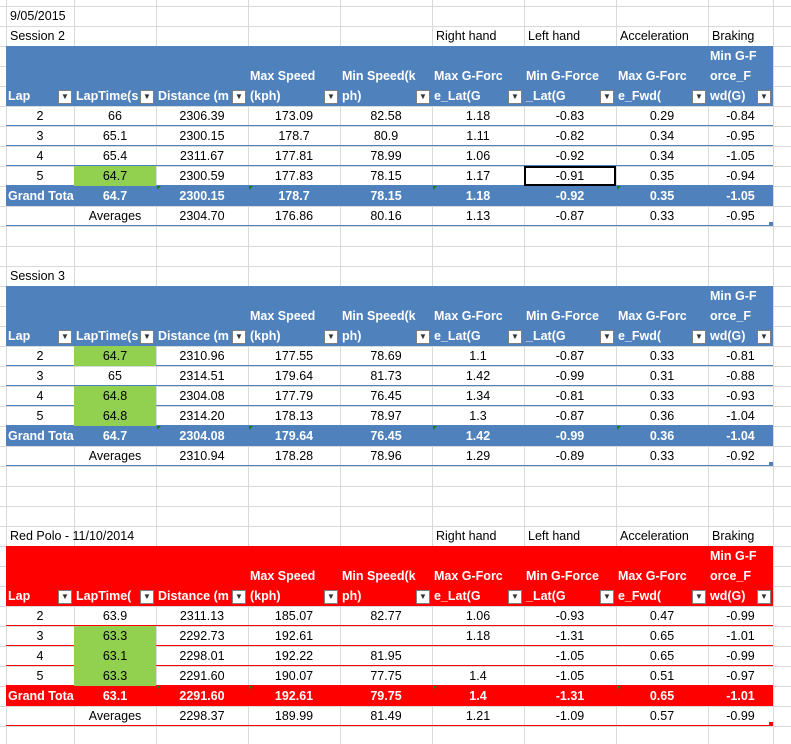 Image resolution: width=791 pixels, height=744 pixels. Describe the element at coordinates (202, 676) in the screenshot. I see `table-cell: 2291.60` at that location.